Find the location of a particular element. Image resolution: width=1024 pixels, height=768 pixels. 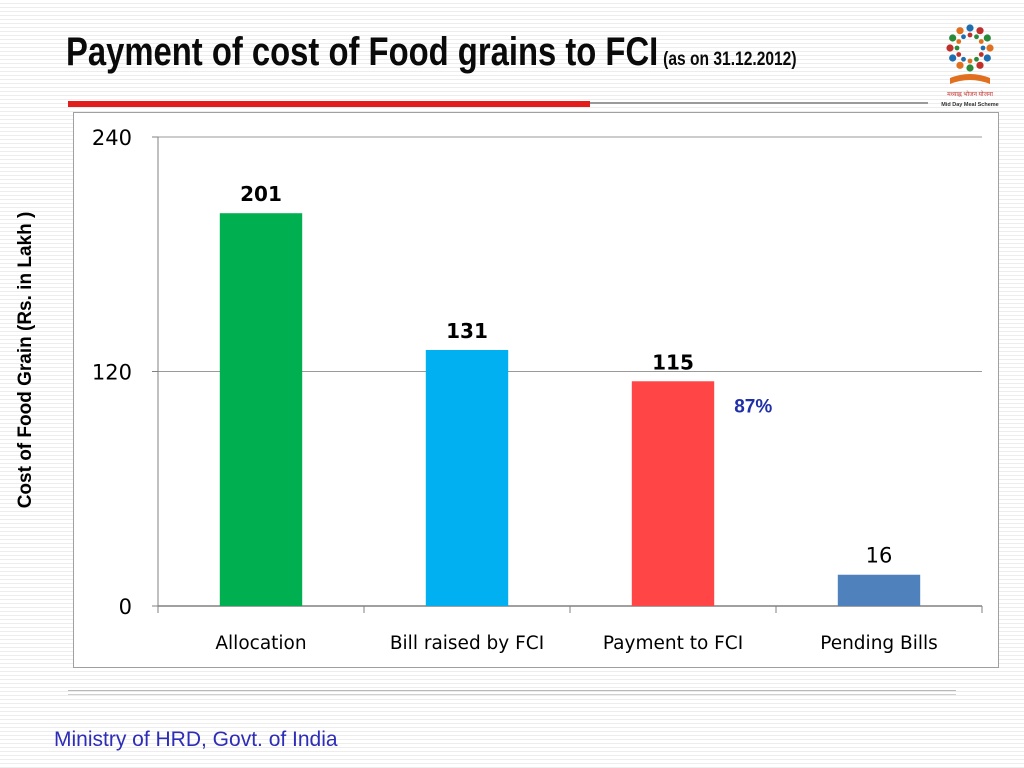

y-tick-label: 240 is located at coordinates (112, 138).